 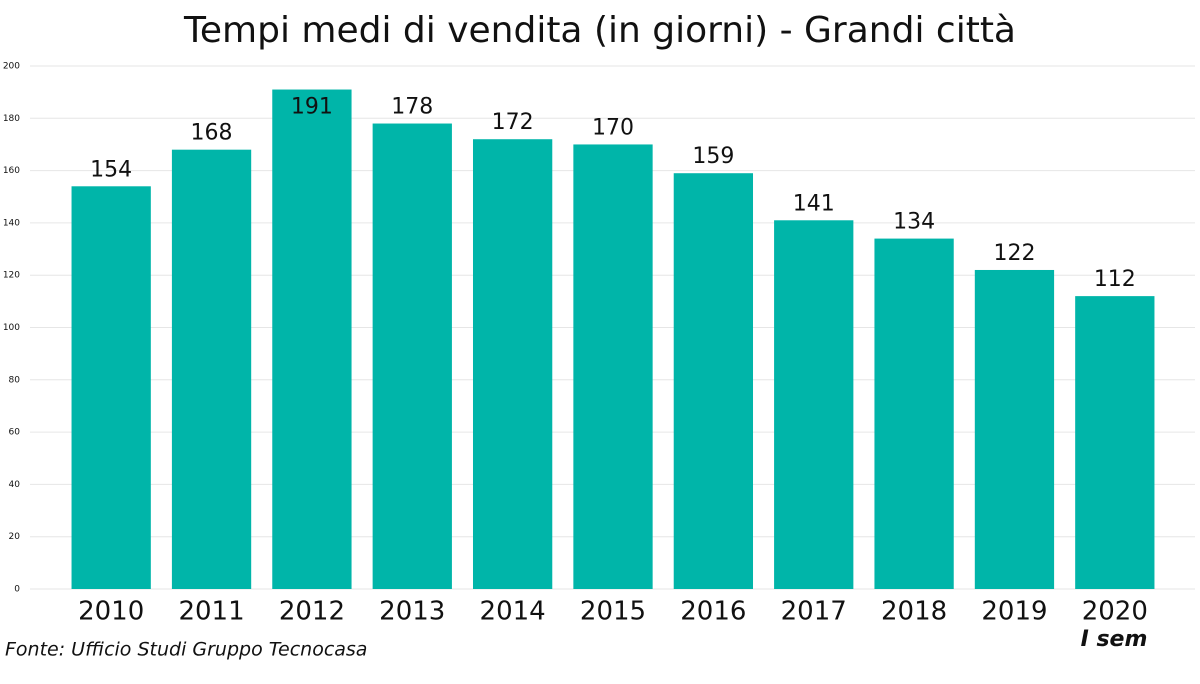 I want to click on x-tick-label: 2011, so click(x=211, y=612).